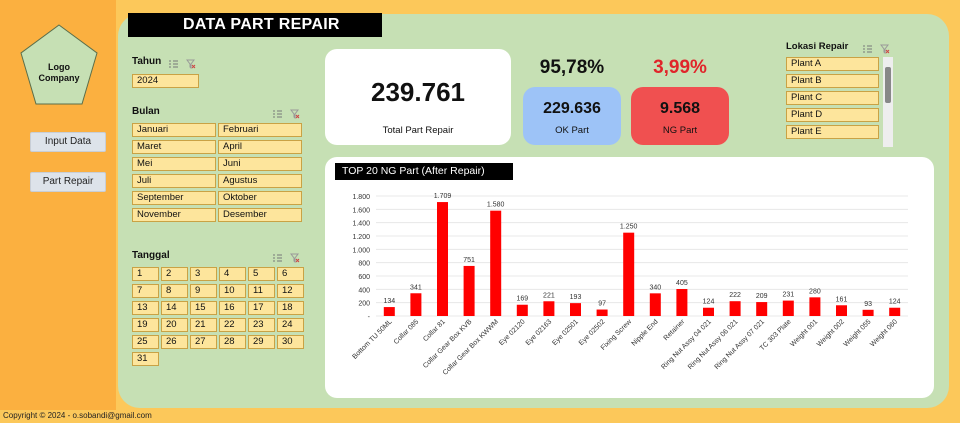  I want to click on tanggal-item: 1, so click(145, 274).